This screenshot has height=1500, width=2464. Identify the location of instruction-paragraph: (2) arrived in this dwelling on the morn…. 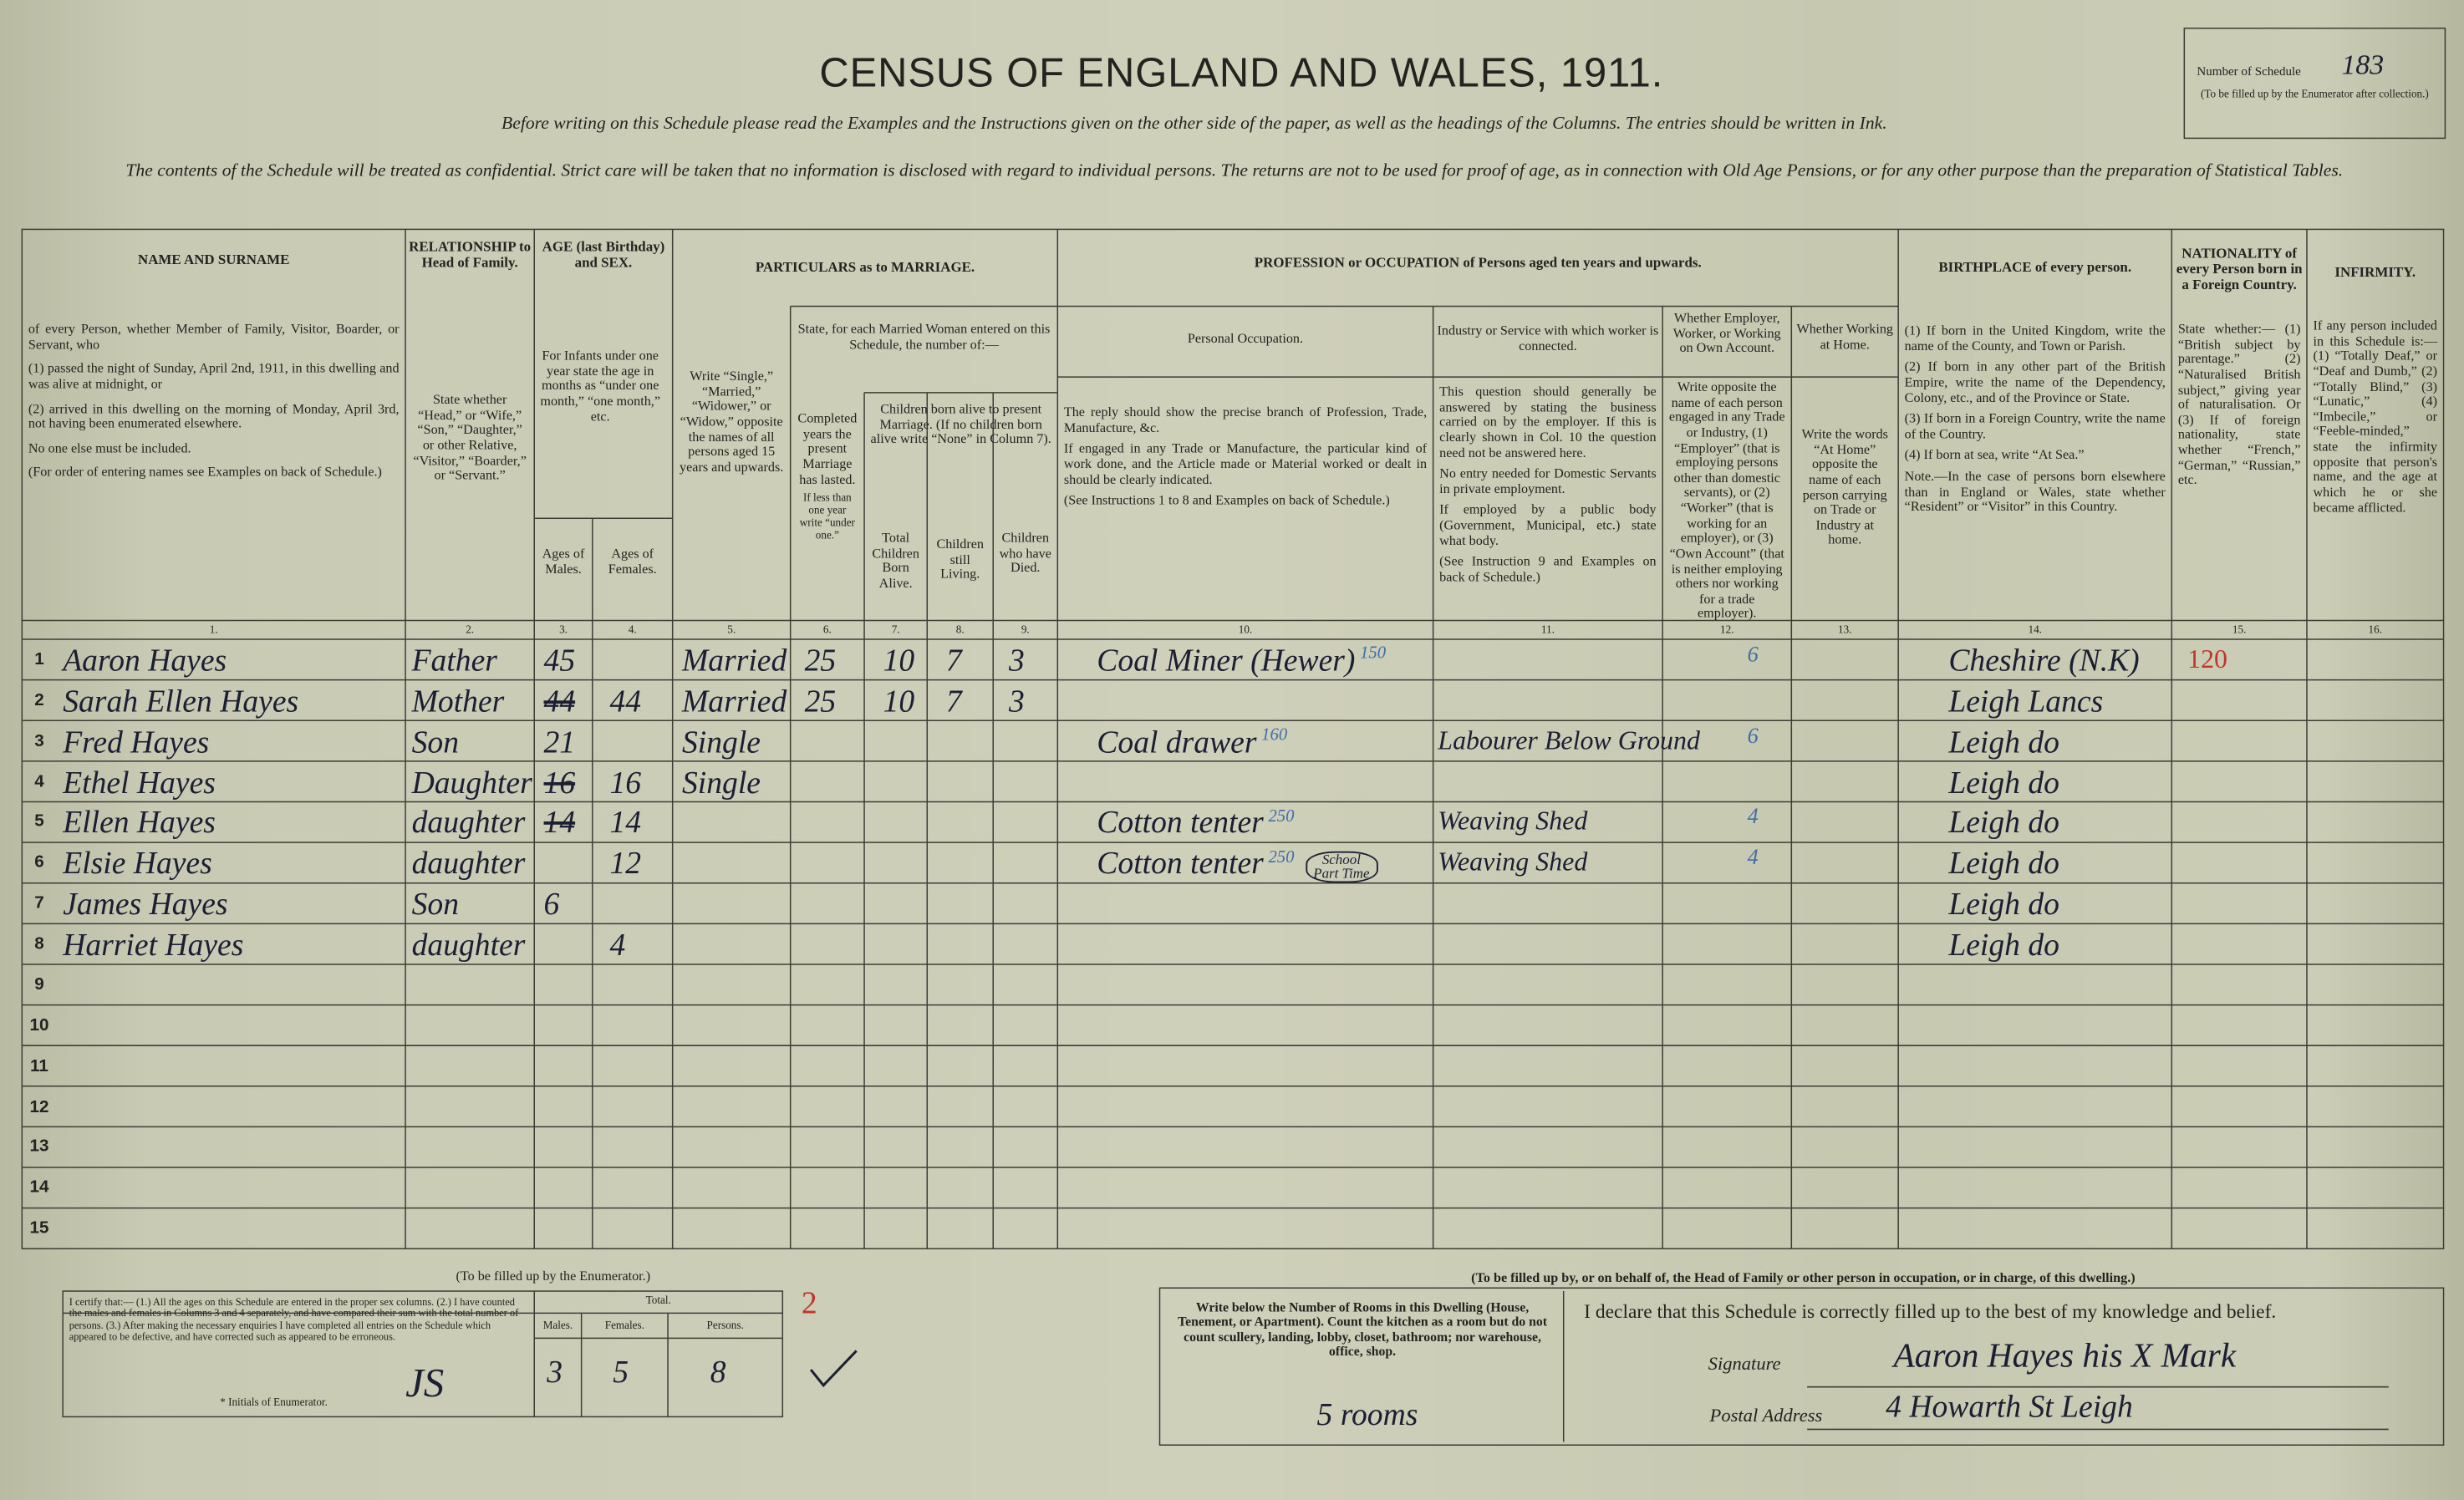
(214, 415).